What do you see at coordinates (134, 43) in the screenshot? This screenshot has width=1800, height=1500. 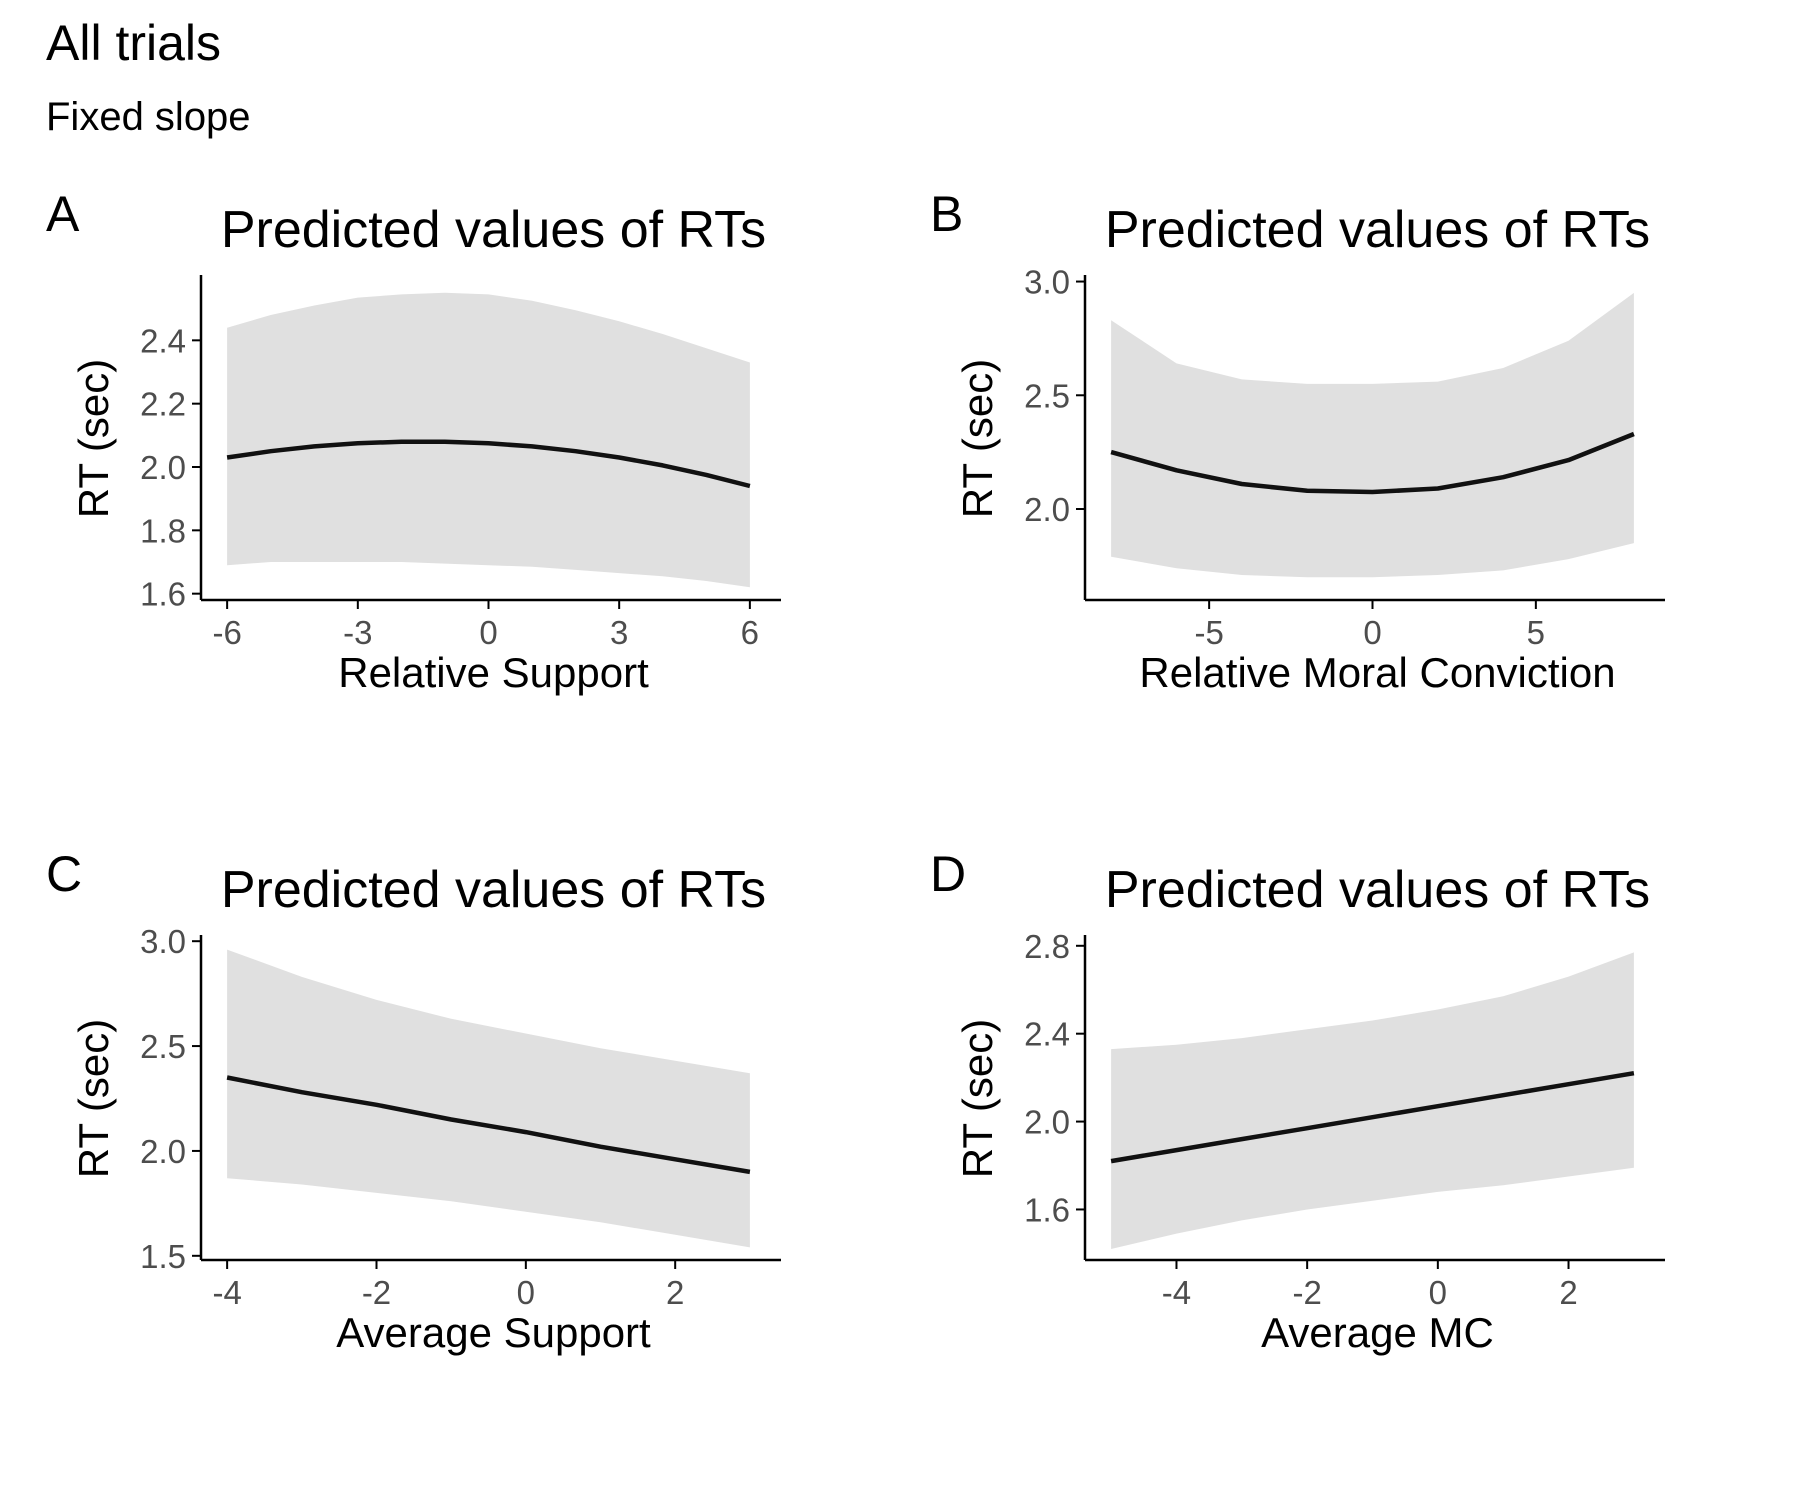 I see `figure-title: All trials` at bounding box center [134, 43].